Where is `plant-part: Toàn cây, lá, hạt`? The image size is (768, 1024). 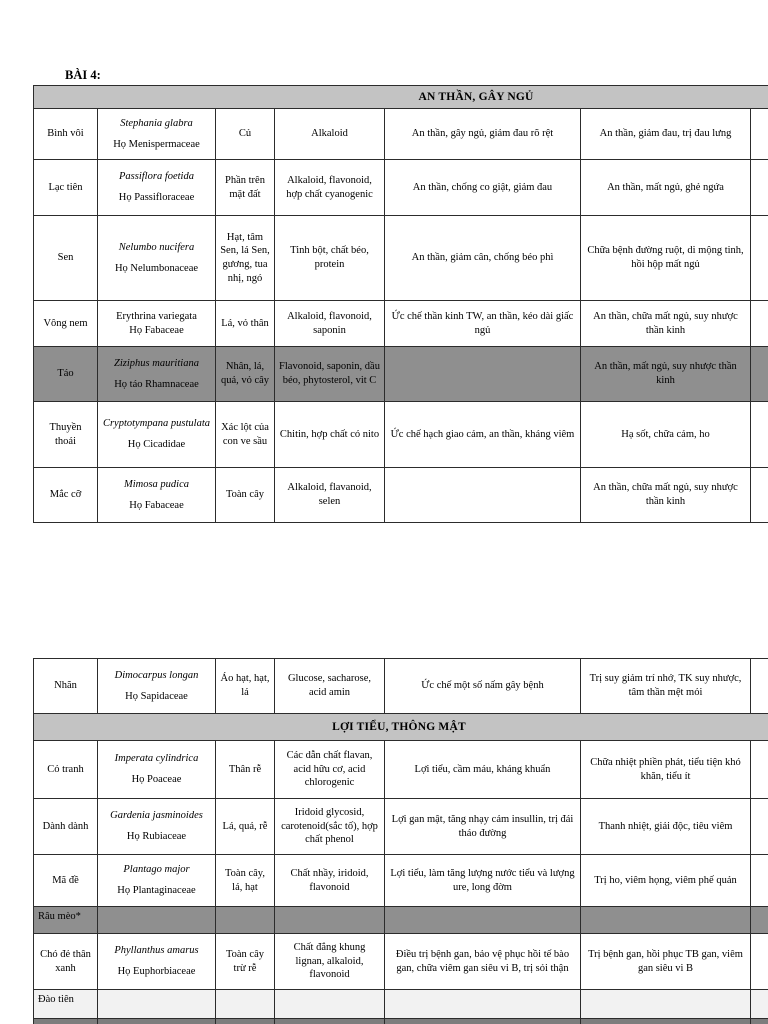
plant-part: Toàn cây, lá, hạt is located at coordinates (245, 880).